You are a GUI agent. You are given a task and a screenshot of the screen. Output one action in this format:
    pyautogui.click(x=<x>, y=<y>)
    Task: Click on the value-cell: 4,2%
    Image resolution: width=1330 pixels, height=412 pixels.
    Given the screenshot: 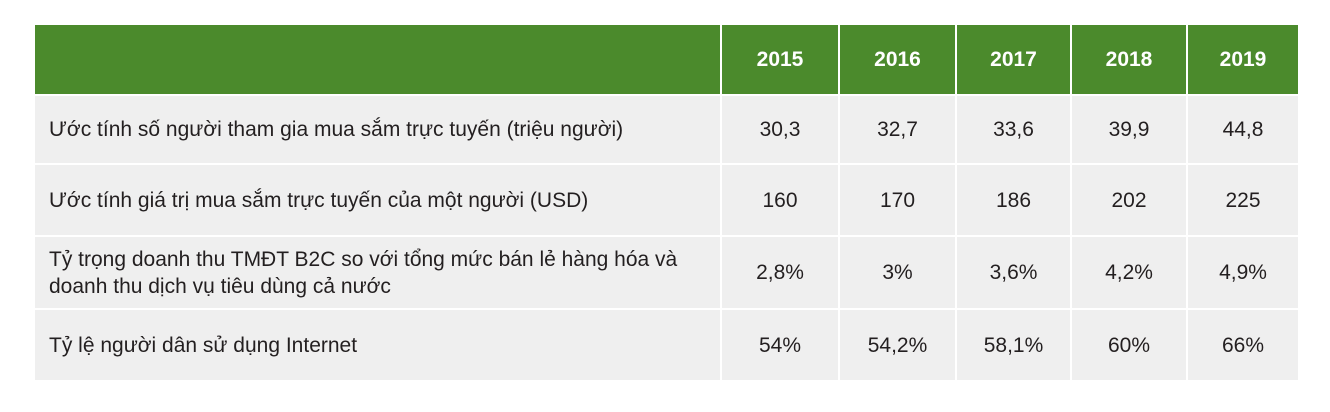 What is the action you would take?
    pyautogui.click(x=1129, y=272)
    